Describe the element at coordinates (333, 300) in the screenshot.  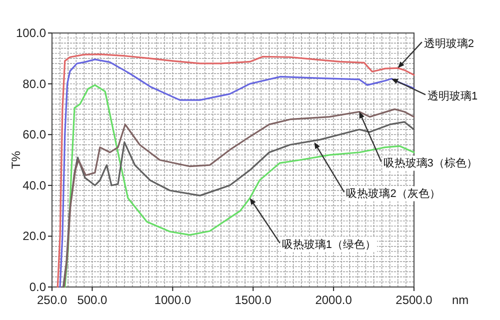
I see `x-tick-label: 2000.0` at that location.